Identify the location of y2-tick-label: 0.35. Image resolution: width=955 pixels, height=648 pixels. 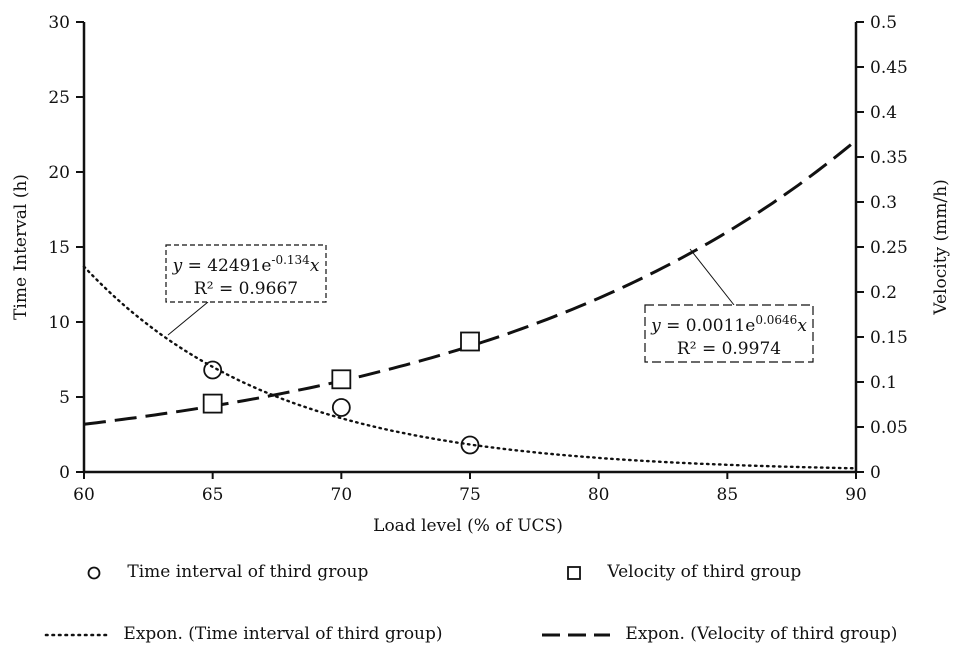
(889, 158).